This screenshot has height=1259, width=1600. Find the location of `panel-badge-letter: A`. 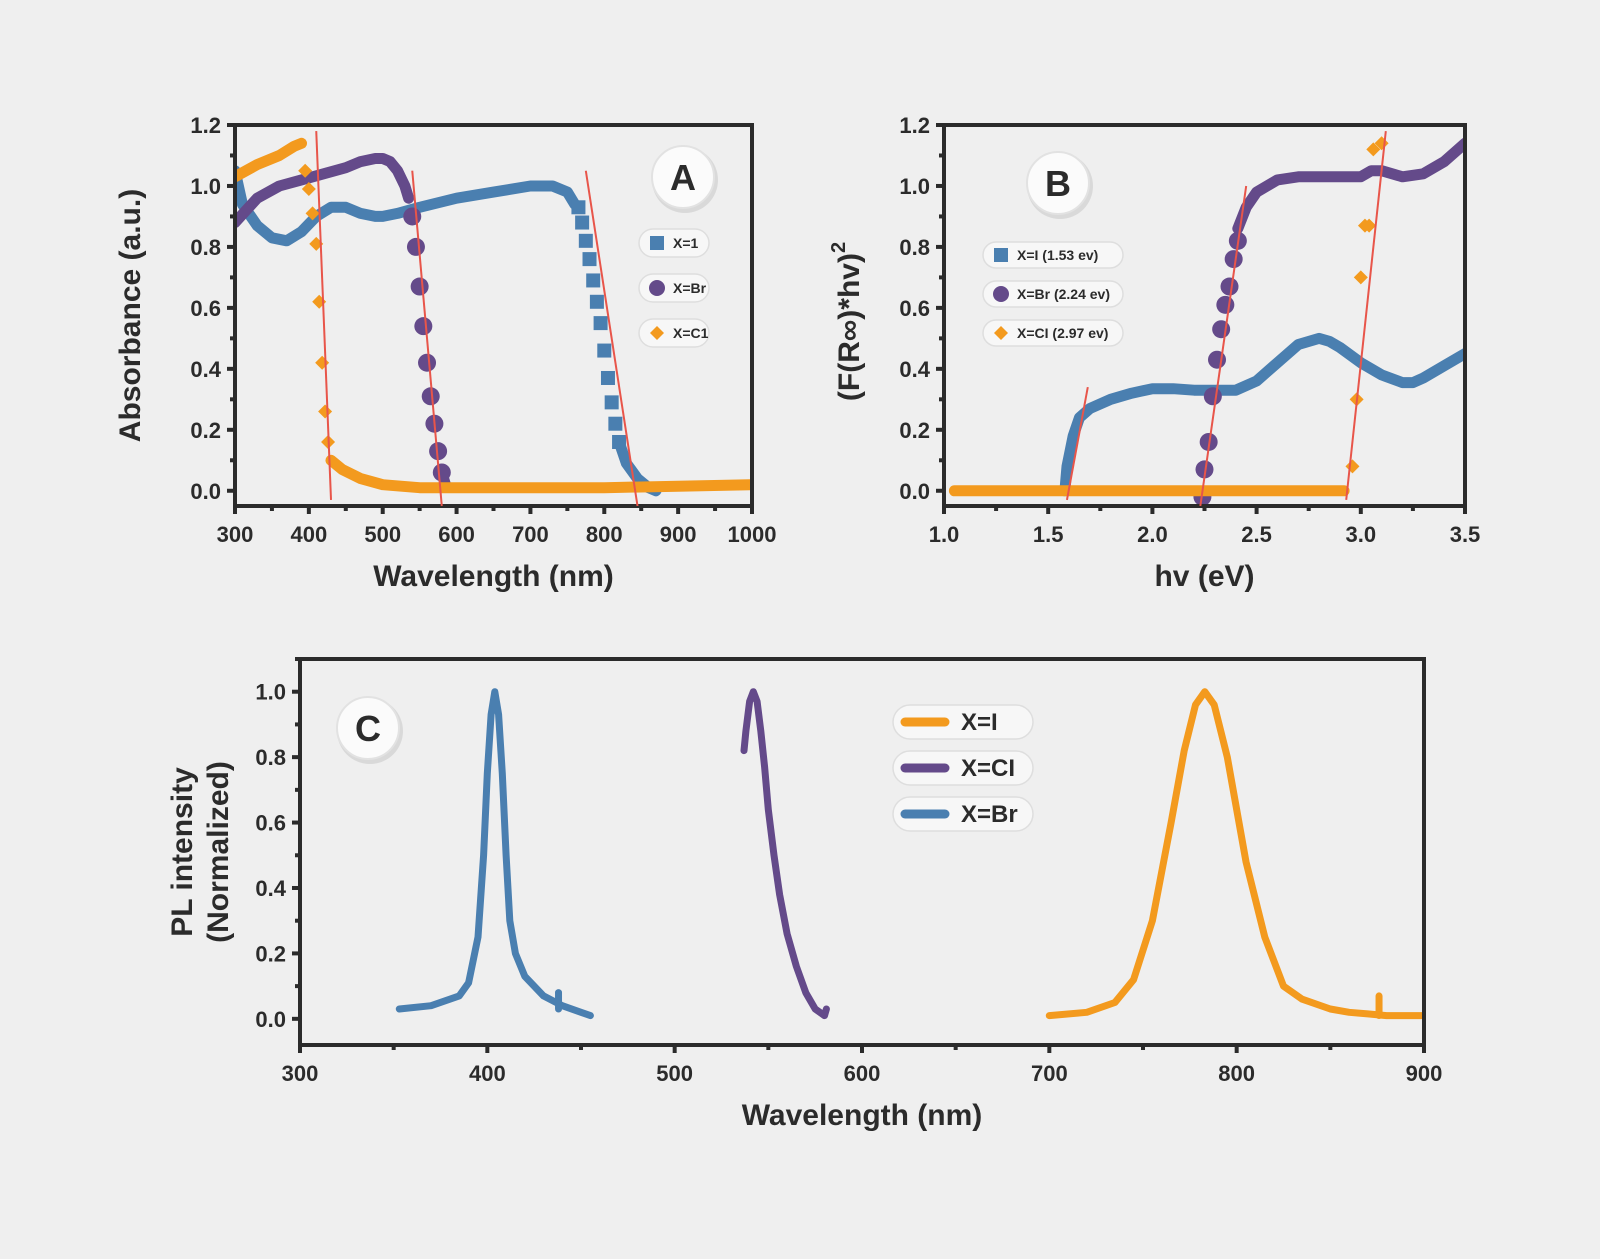

panel-badge-letter: A is located at coordinates (683, 177).